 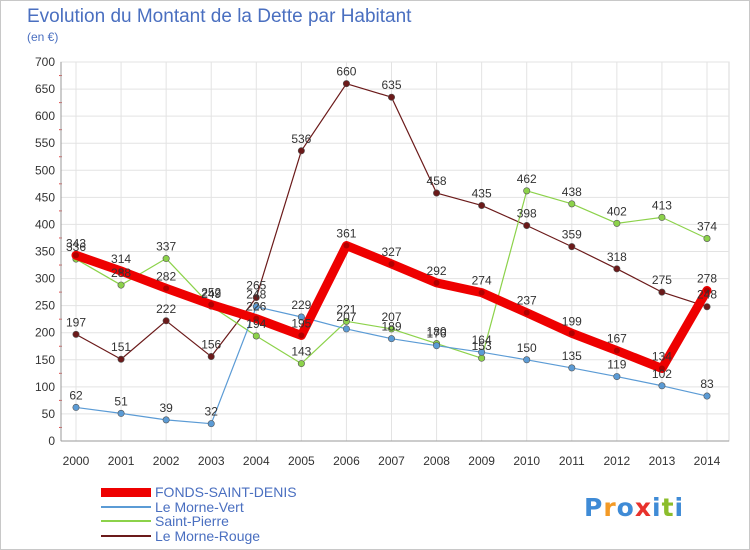 What do you see at coordinates (121, 259) in the screenshot?
I see `data-label: 314` at bounding box center [121, 259].